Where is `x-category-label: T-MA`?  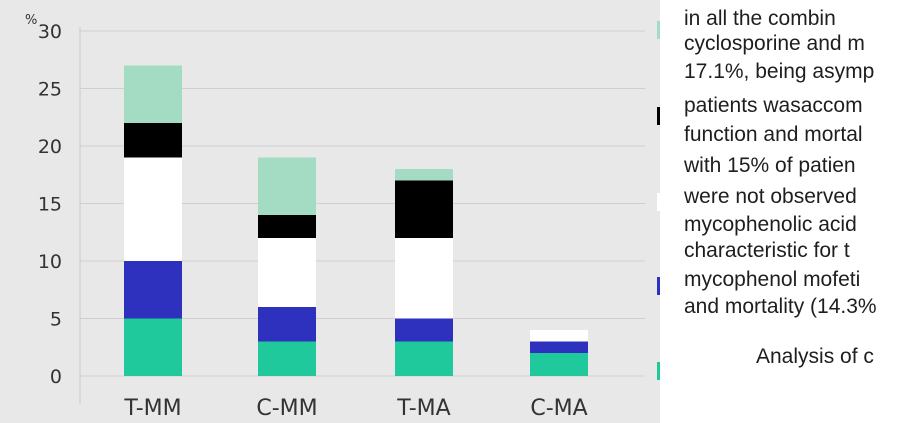
x-category-label: T-MA is located at coordinates (423, 408).